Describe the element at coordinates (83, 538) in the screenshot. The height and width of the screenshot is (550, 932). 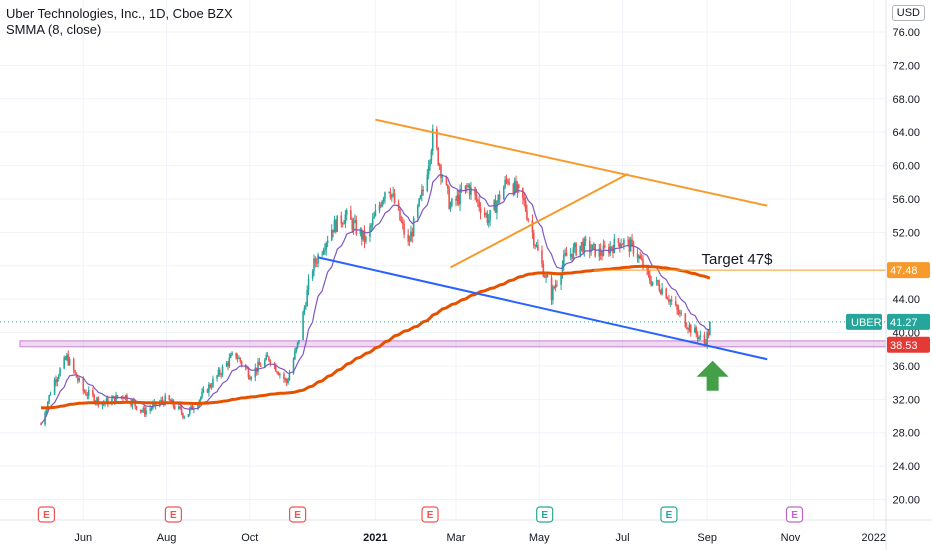
I see `x-tick-label: Jun` at that location.